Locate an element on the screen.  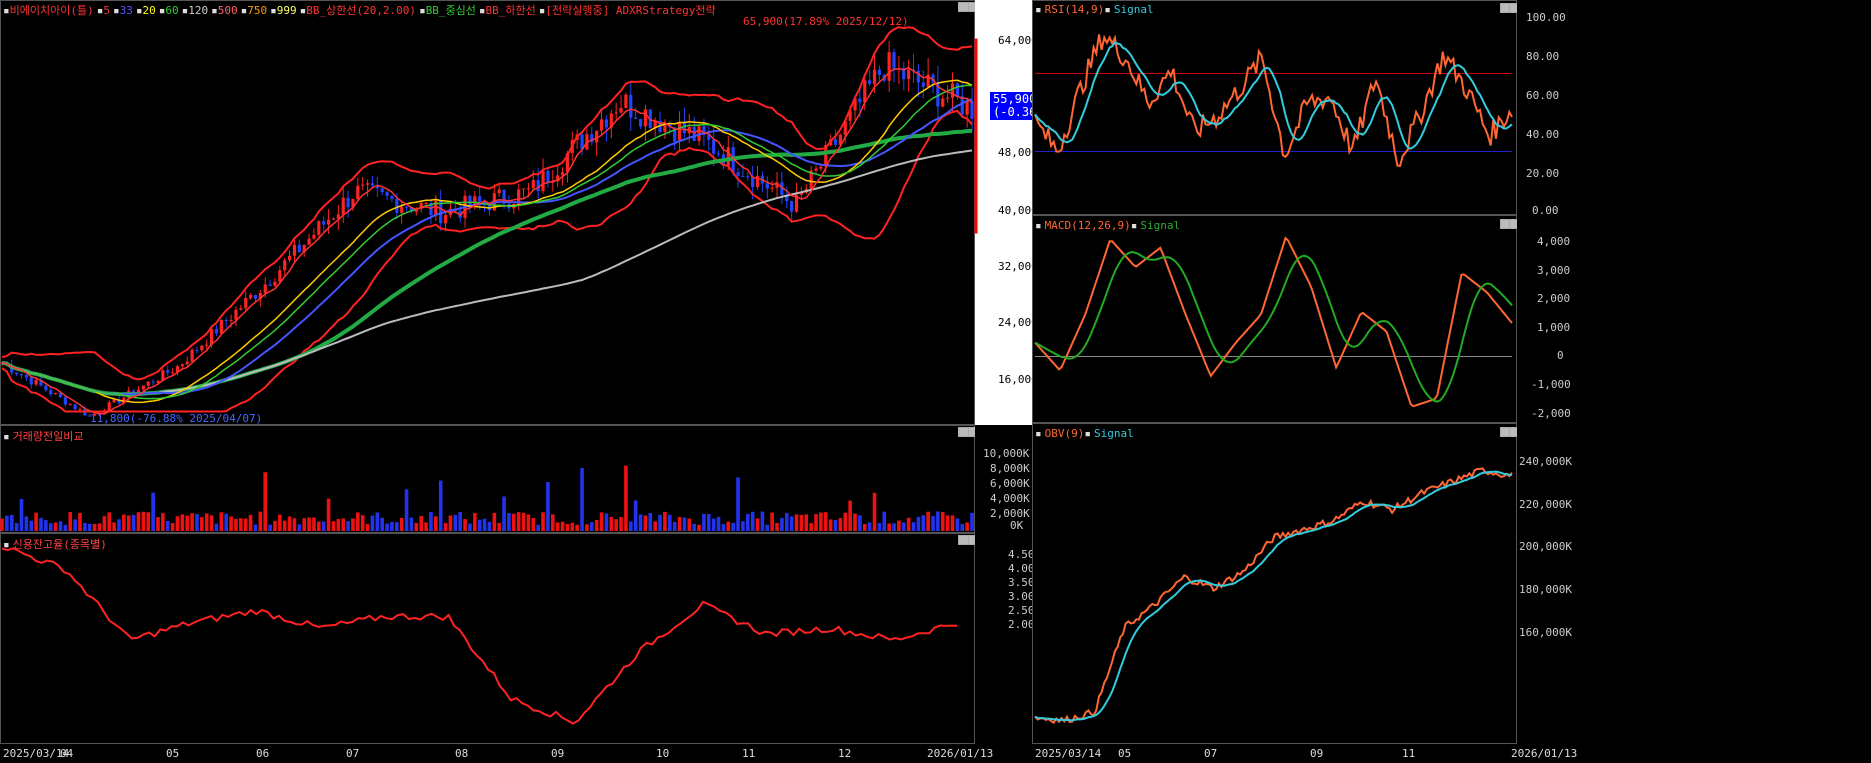
legend-entry: 120 is located at coordinates (198, 10).